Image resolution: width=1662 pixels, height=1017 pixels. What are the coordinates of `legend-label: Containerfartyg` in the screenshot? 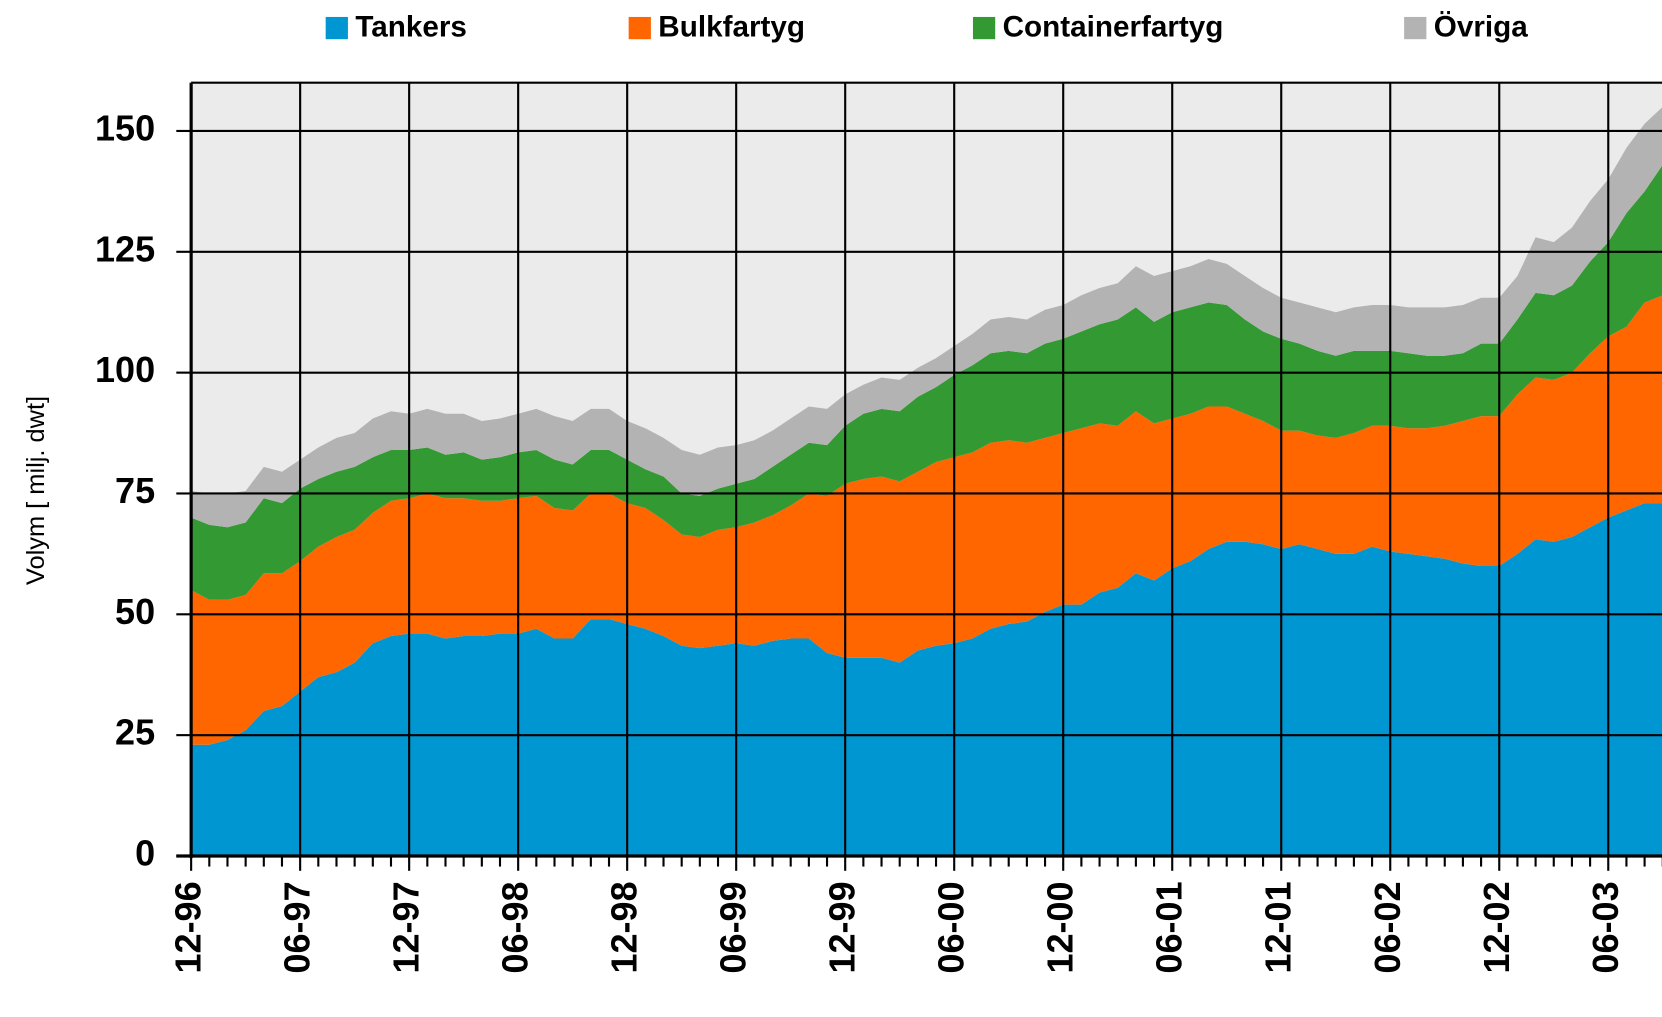 It's located at (1113, 26).